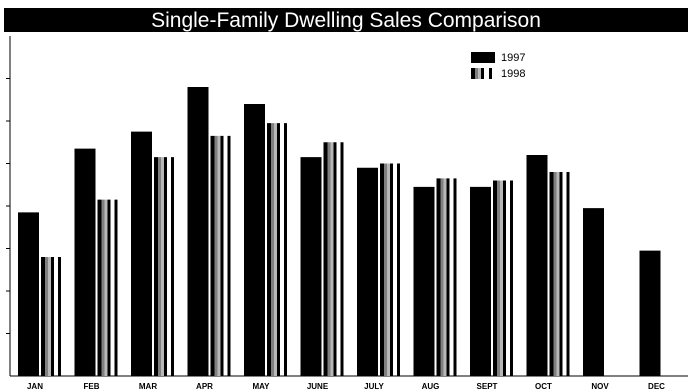 This screenshot has height=392, width=688. I want to click on x-tick-label-apr: APR, so click(204, 386).